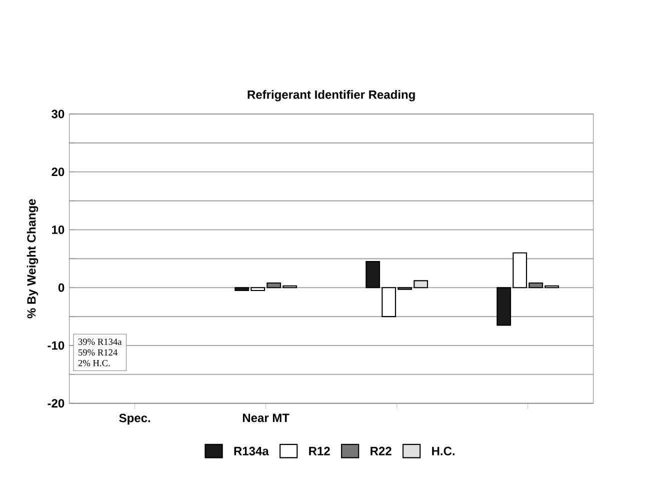  I want to click on y-axis-title: % By Weight Change, so click(32, 258).